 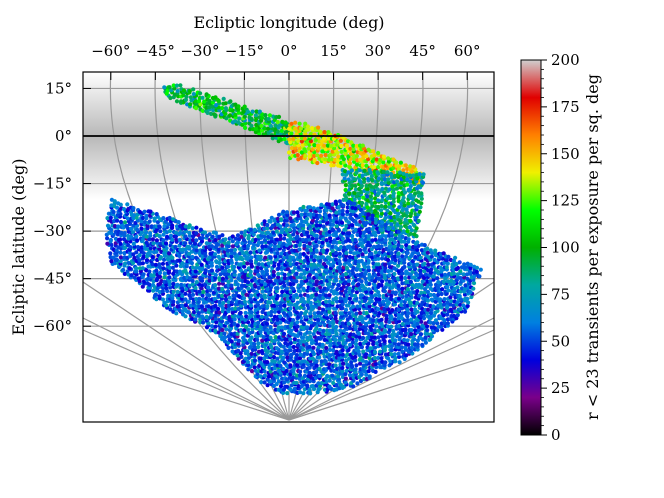 I want to click on meridian-gridline, so click(x=391, y=369).